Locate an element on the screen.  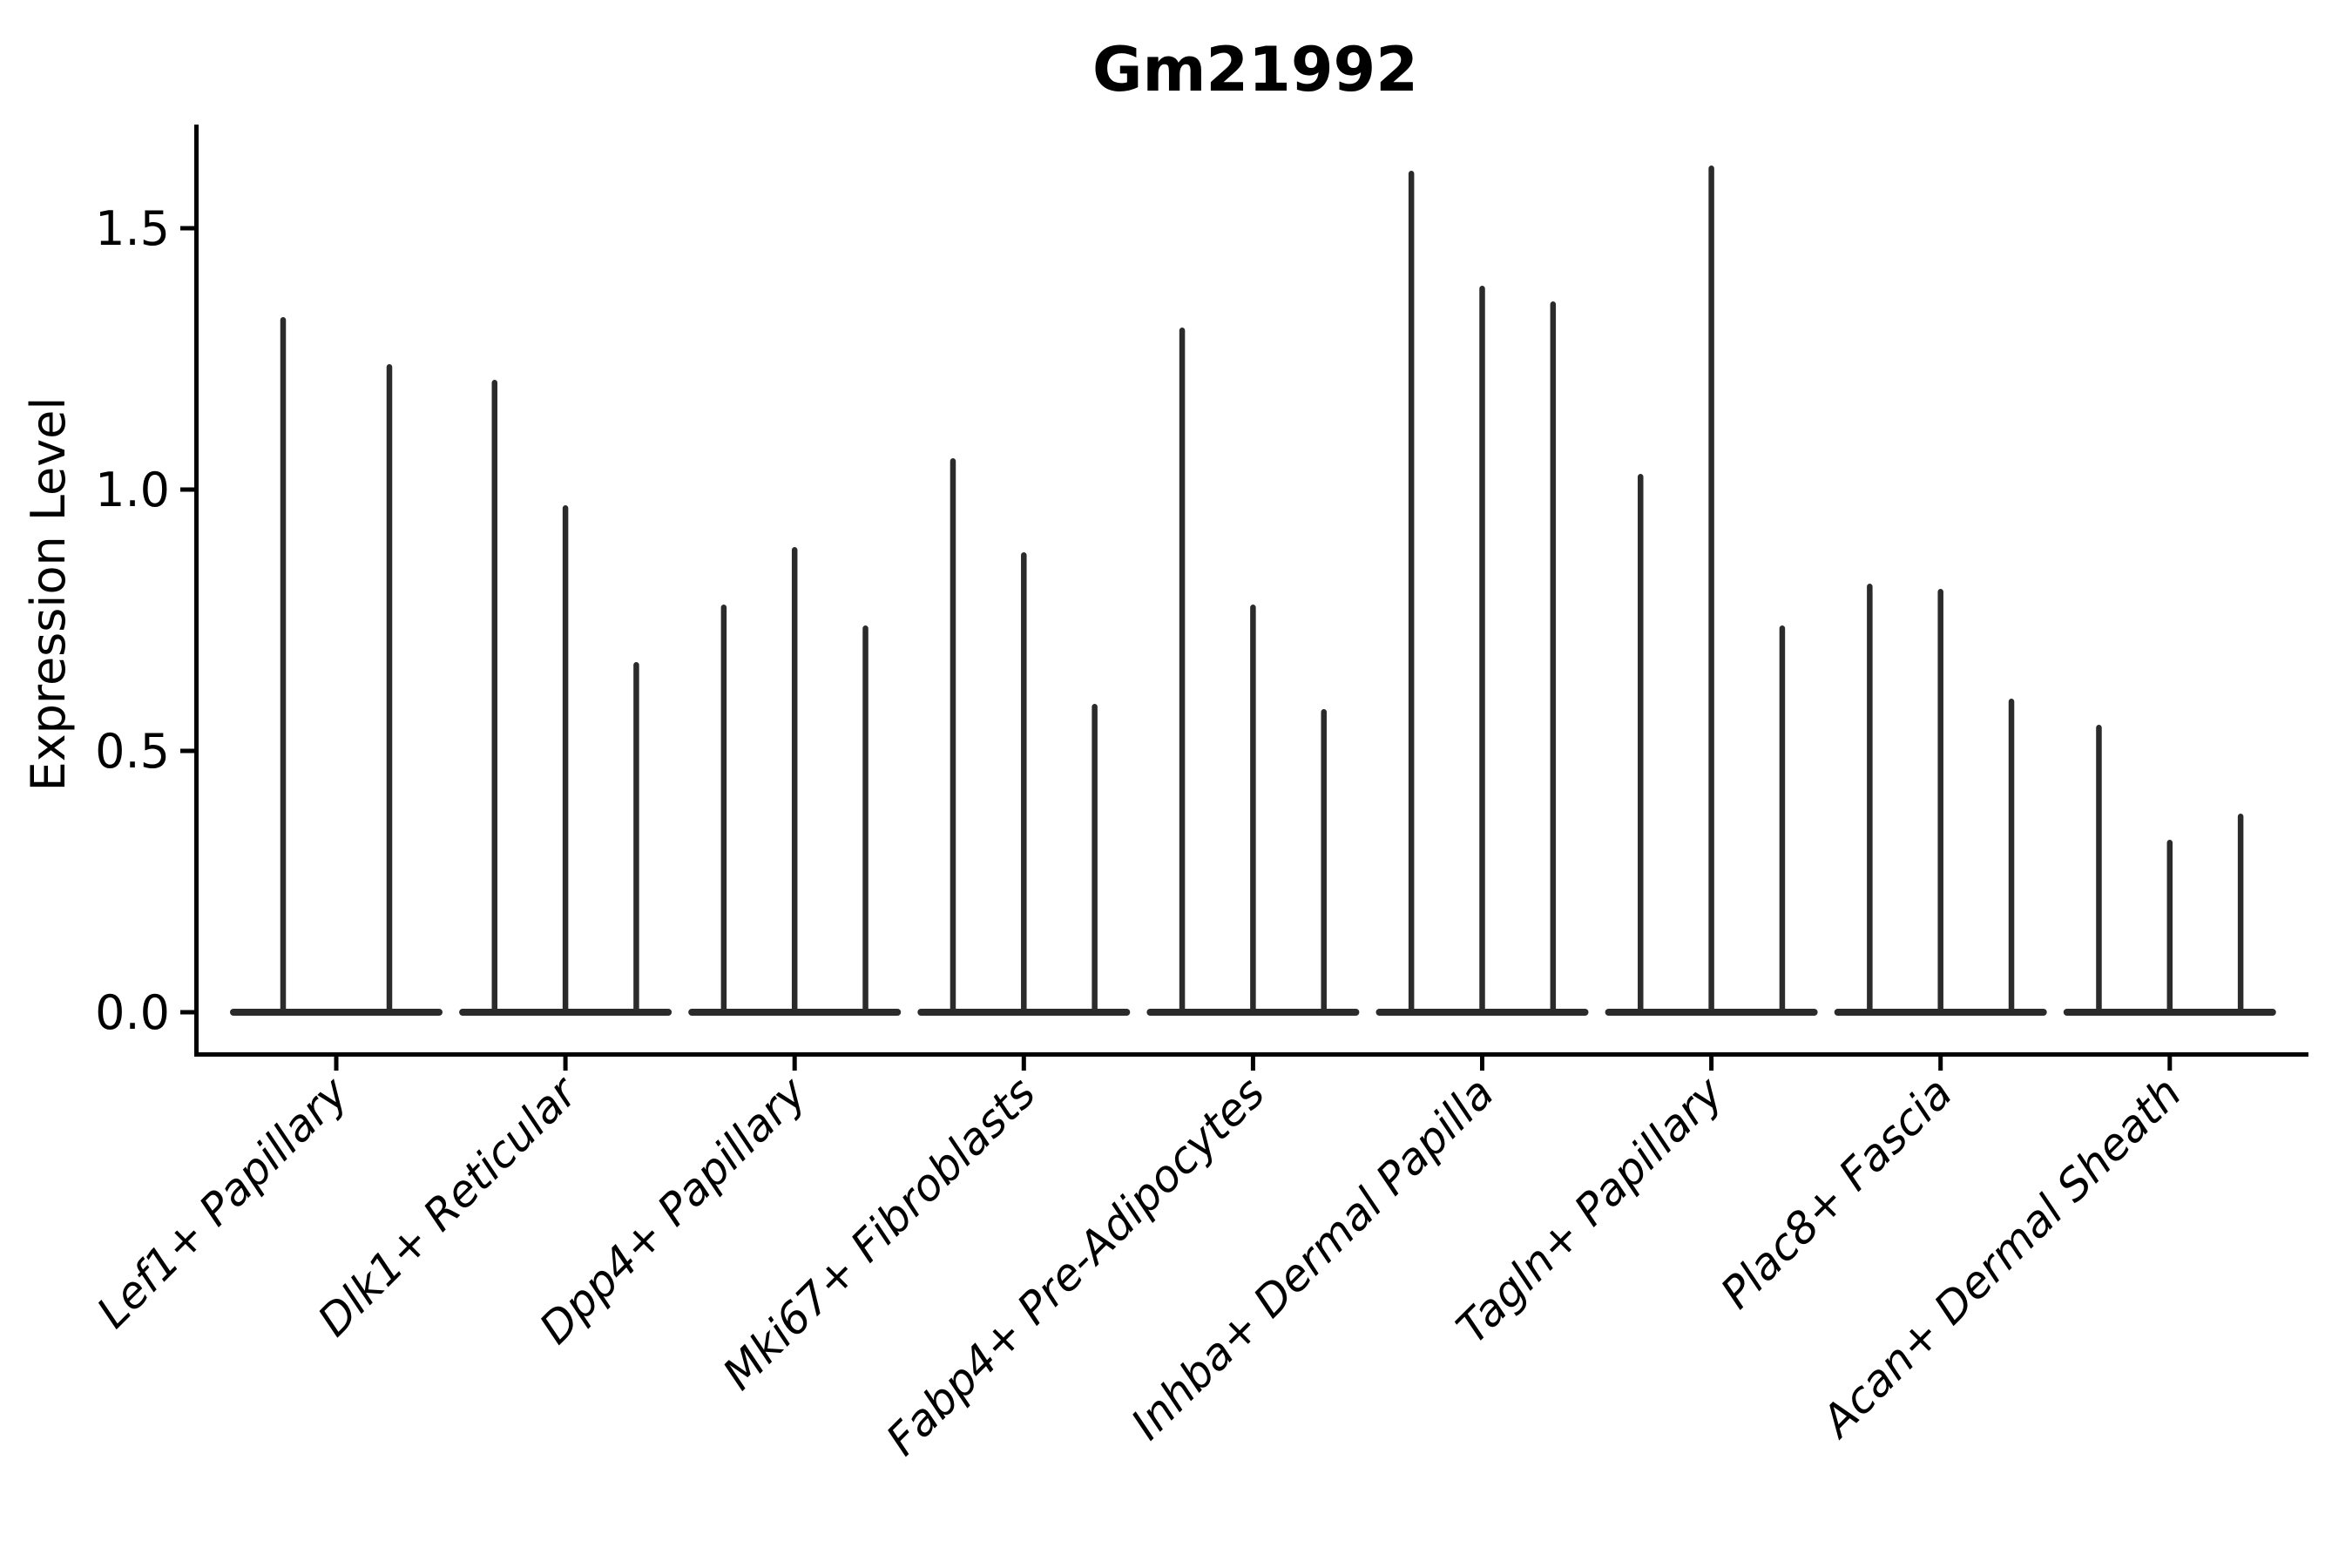
x-tick-label: Lef1+ Papillary is located at coordinates (222, 1201).